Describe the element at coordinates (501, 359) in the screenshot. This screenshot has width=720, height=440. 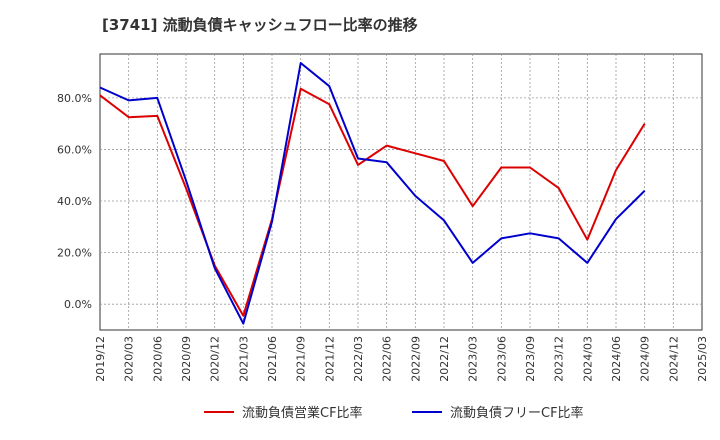
I see `x-tick-label: 2023/06` at that location.